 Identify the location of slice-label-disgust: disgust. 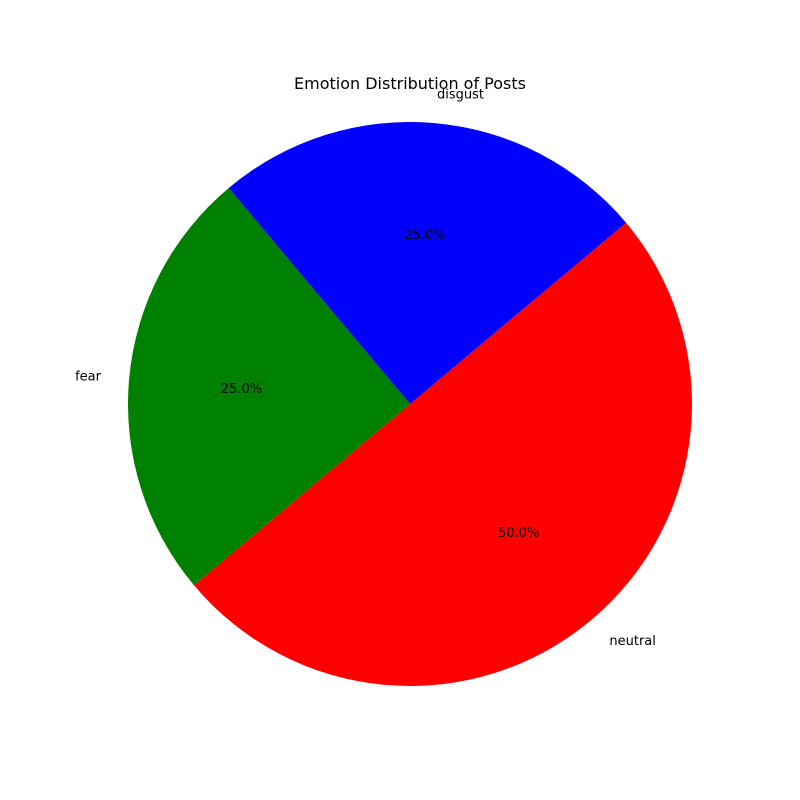
(460, 94).